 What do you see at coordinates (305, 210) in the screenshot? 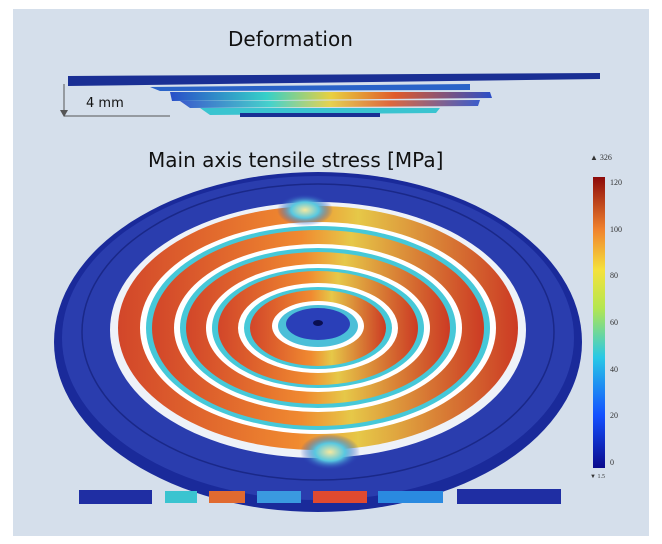
I see `top-connection` at bounding box center [305, 210].